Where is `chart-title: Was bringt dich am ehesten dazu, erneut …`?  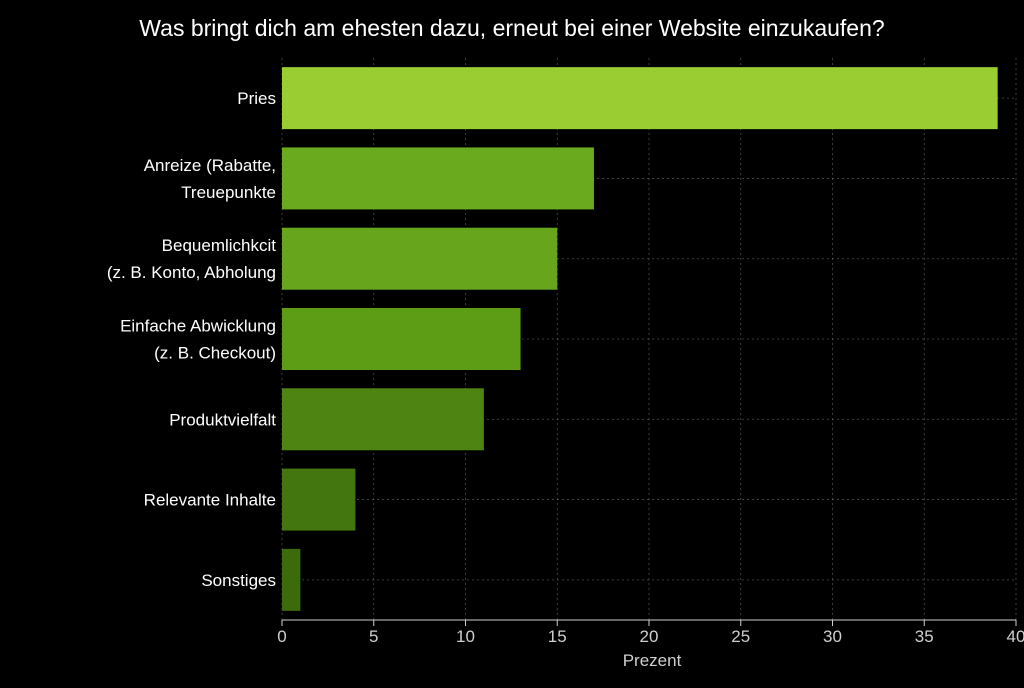
chart-title: Was bringt dich am ehesten dazu, erneut … is located at coordinates (511, 28).